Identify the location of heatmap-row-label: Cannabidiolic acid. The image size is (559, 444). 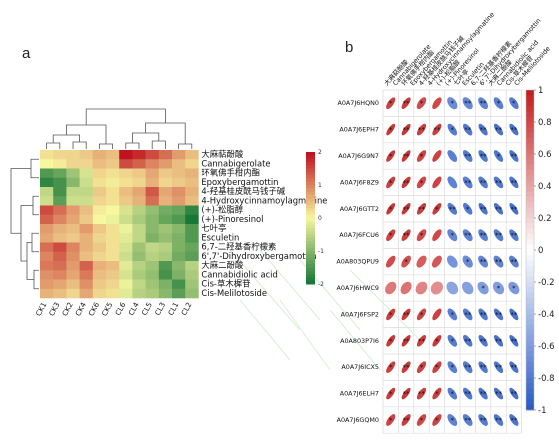
(239, 274).